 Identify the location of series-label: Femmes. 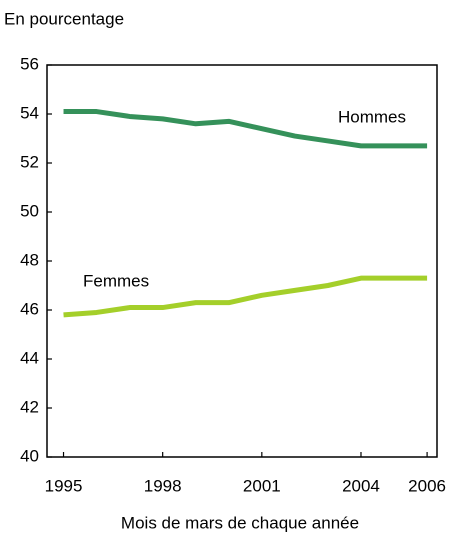
(116, 280).